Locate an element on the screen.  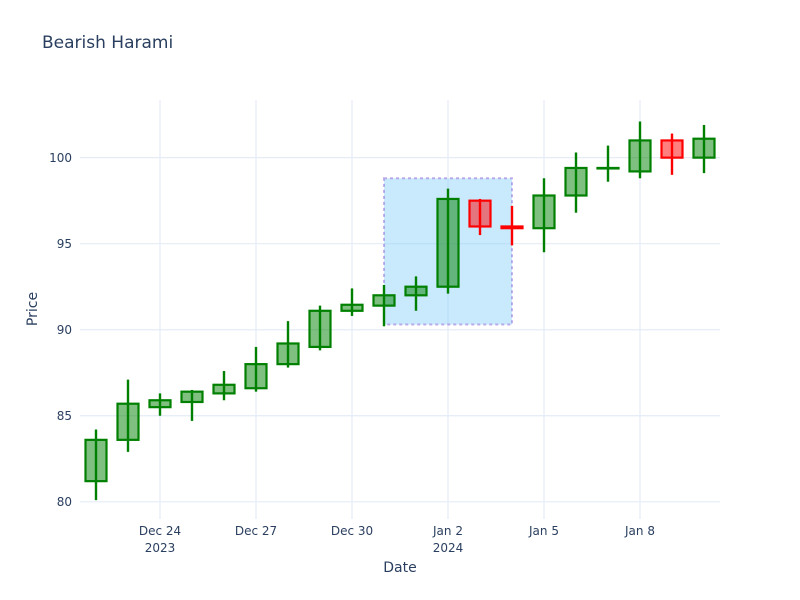
x-tick-label-line2: 2023 is located at coordinates (160, 548).